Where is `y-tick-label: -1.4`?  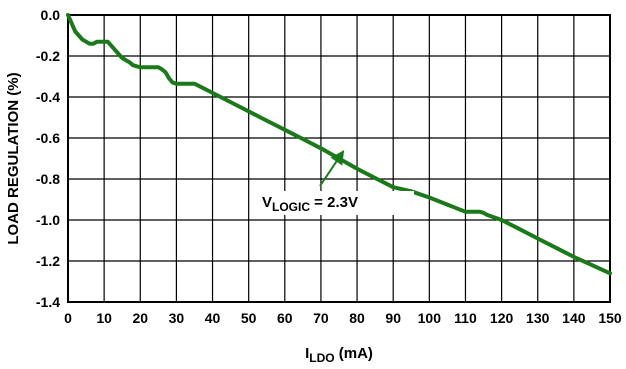
y-tick-label: -1.4 is located at coordinates (48, 302).